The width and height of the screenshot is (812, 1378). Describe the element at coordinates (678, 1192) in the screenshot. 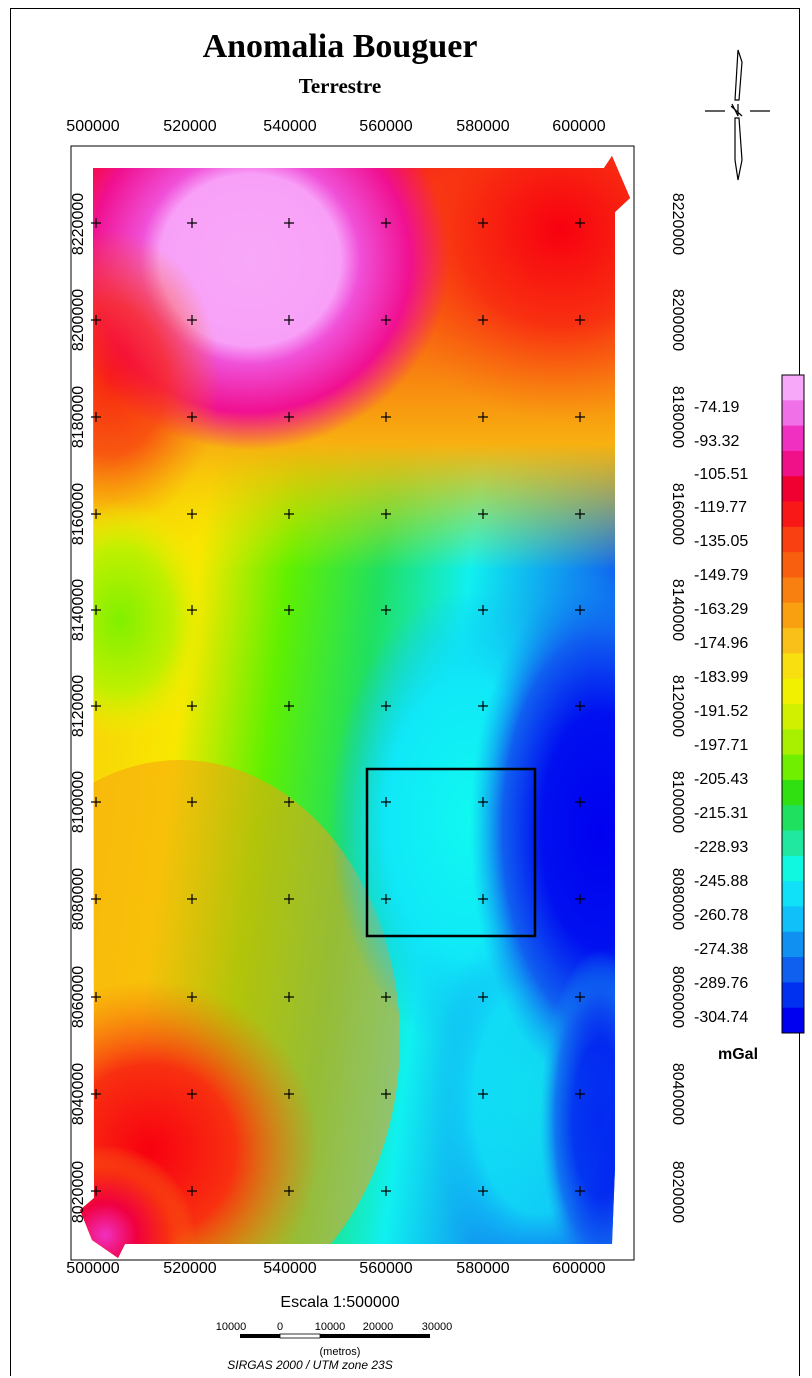

I see `y-tick-right: 8020000` at that location.